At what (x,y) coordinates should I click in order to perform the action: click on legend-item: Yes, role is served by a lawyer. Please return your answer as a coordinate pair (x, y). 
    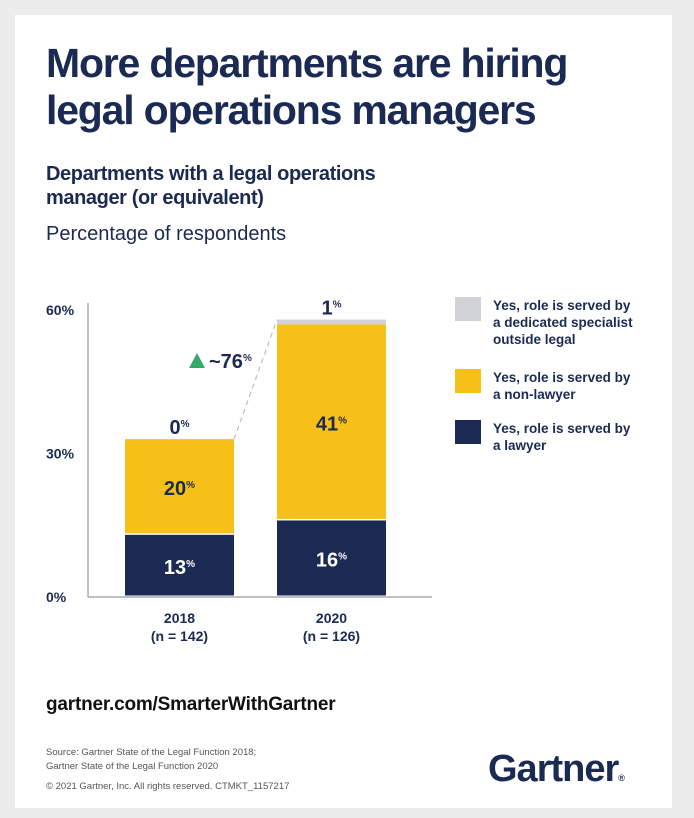
    Looking at the image, I should click on (559, 437).